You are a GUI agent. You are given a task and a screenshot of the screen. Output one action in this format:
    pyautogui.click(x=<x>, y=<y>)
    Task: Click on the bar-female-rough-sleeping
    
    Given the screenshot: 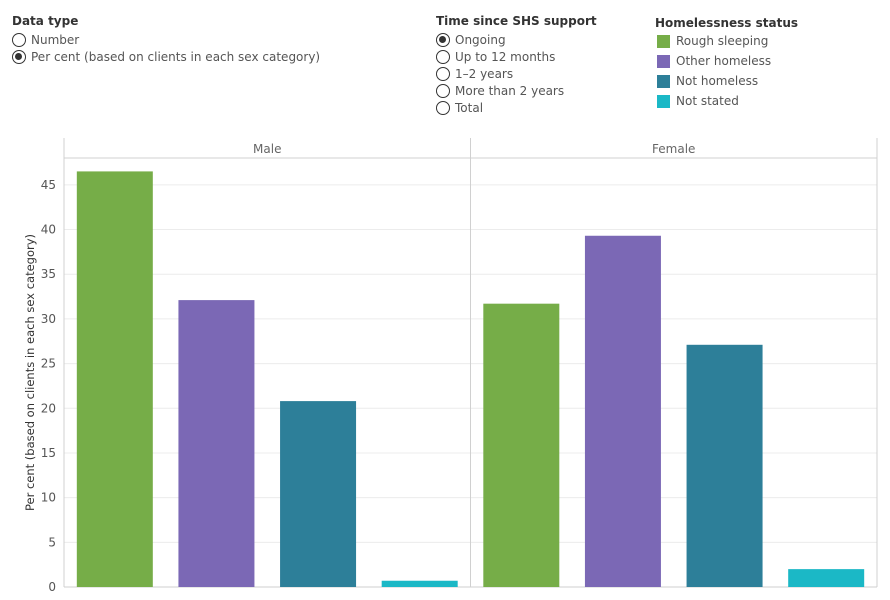 What is the action you would take?
    pyautogui.click(x=521, y=445)
    